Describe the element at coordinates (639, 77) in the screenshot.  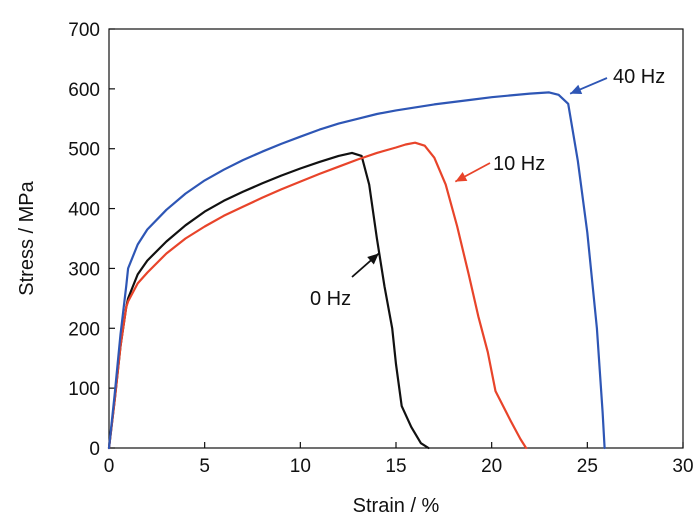
I see `annotation-label-40-hz: 40 Hz` at that location.